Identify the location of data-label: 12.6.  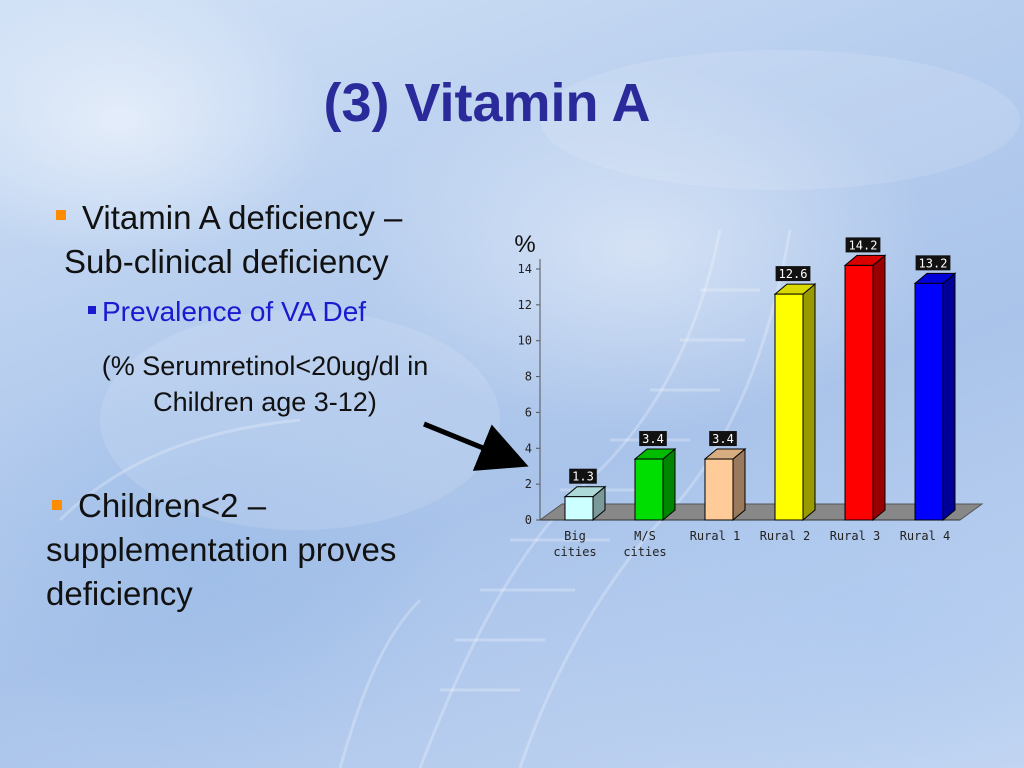
(793, 274).